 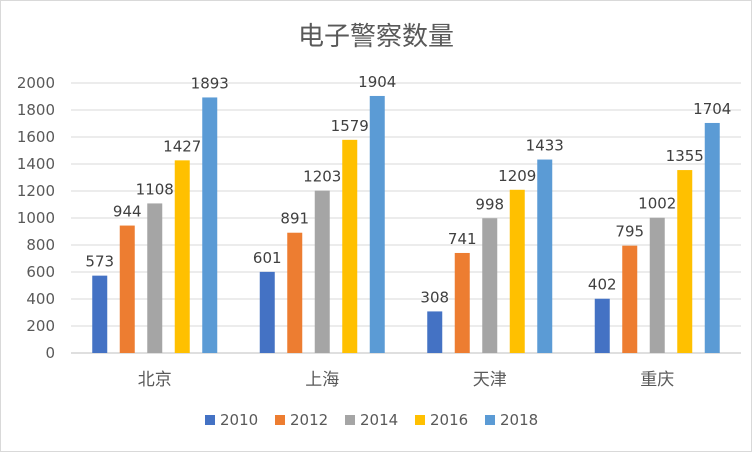 What do you see at coordinates (210, 420) in the screenshot?
I see `legend-swatch-2010` at bounding box center [210, 420].